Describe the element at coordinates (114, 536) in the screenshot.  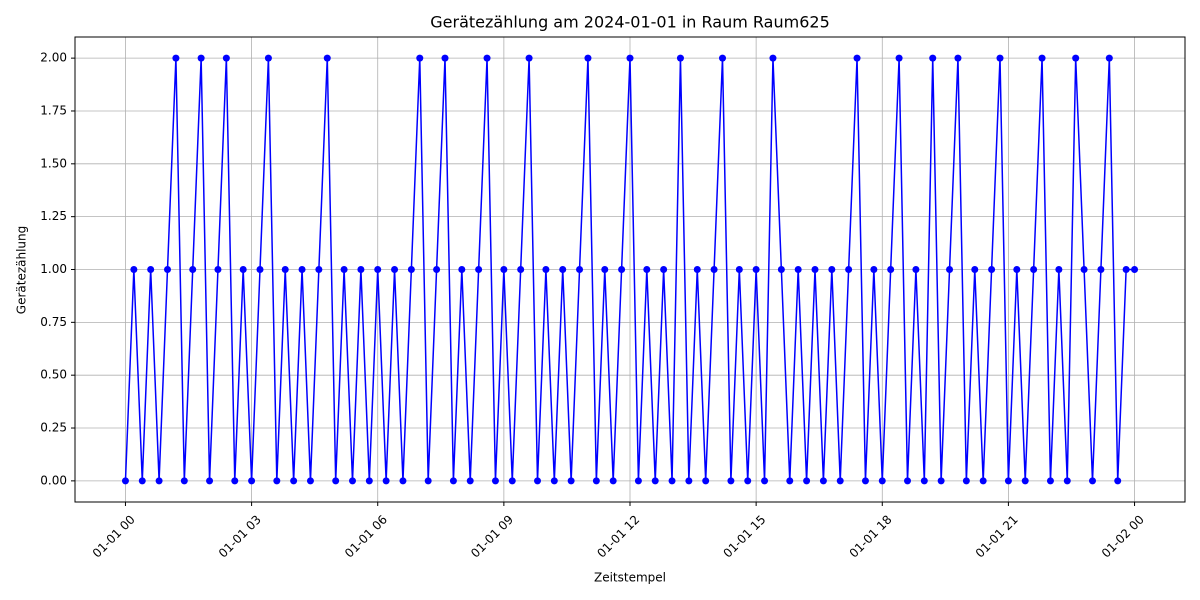
I see `x-tick-label: 01-01 00` at that location.